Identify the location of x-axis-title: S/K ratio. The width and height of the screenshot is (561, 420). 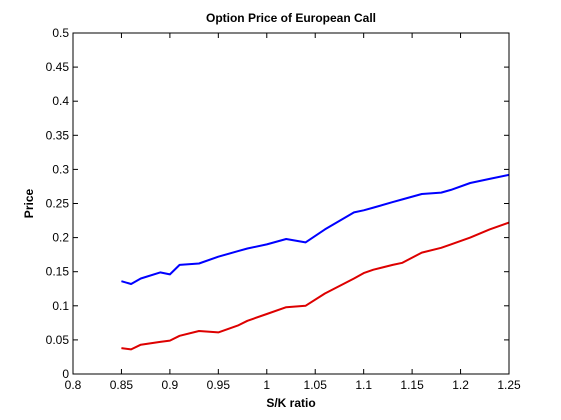
(290, 403).